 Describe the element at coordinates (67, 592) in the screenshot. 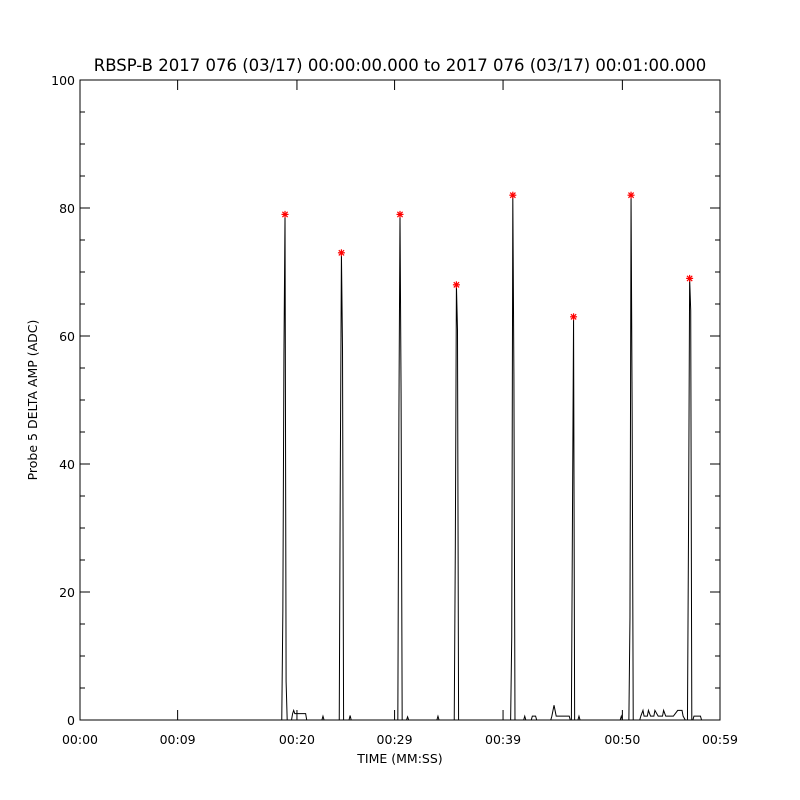

I see `y-tick-label: 20` at that location.